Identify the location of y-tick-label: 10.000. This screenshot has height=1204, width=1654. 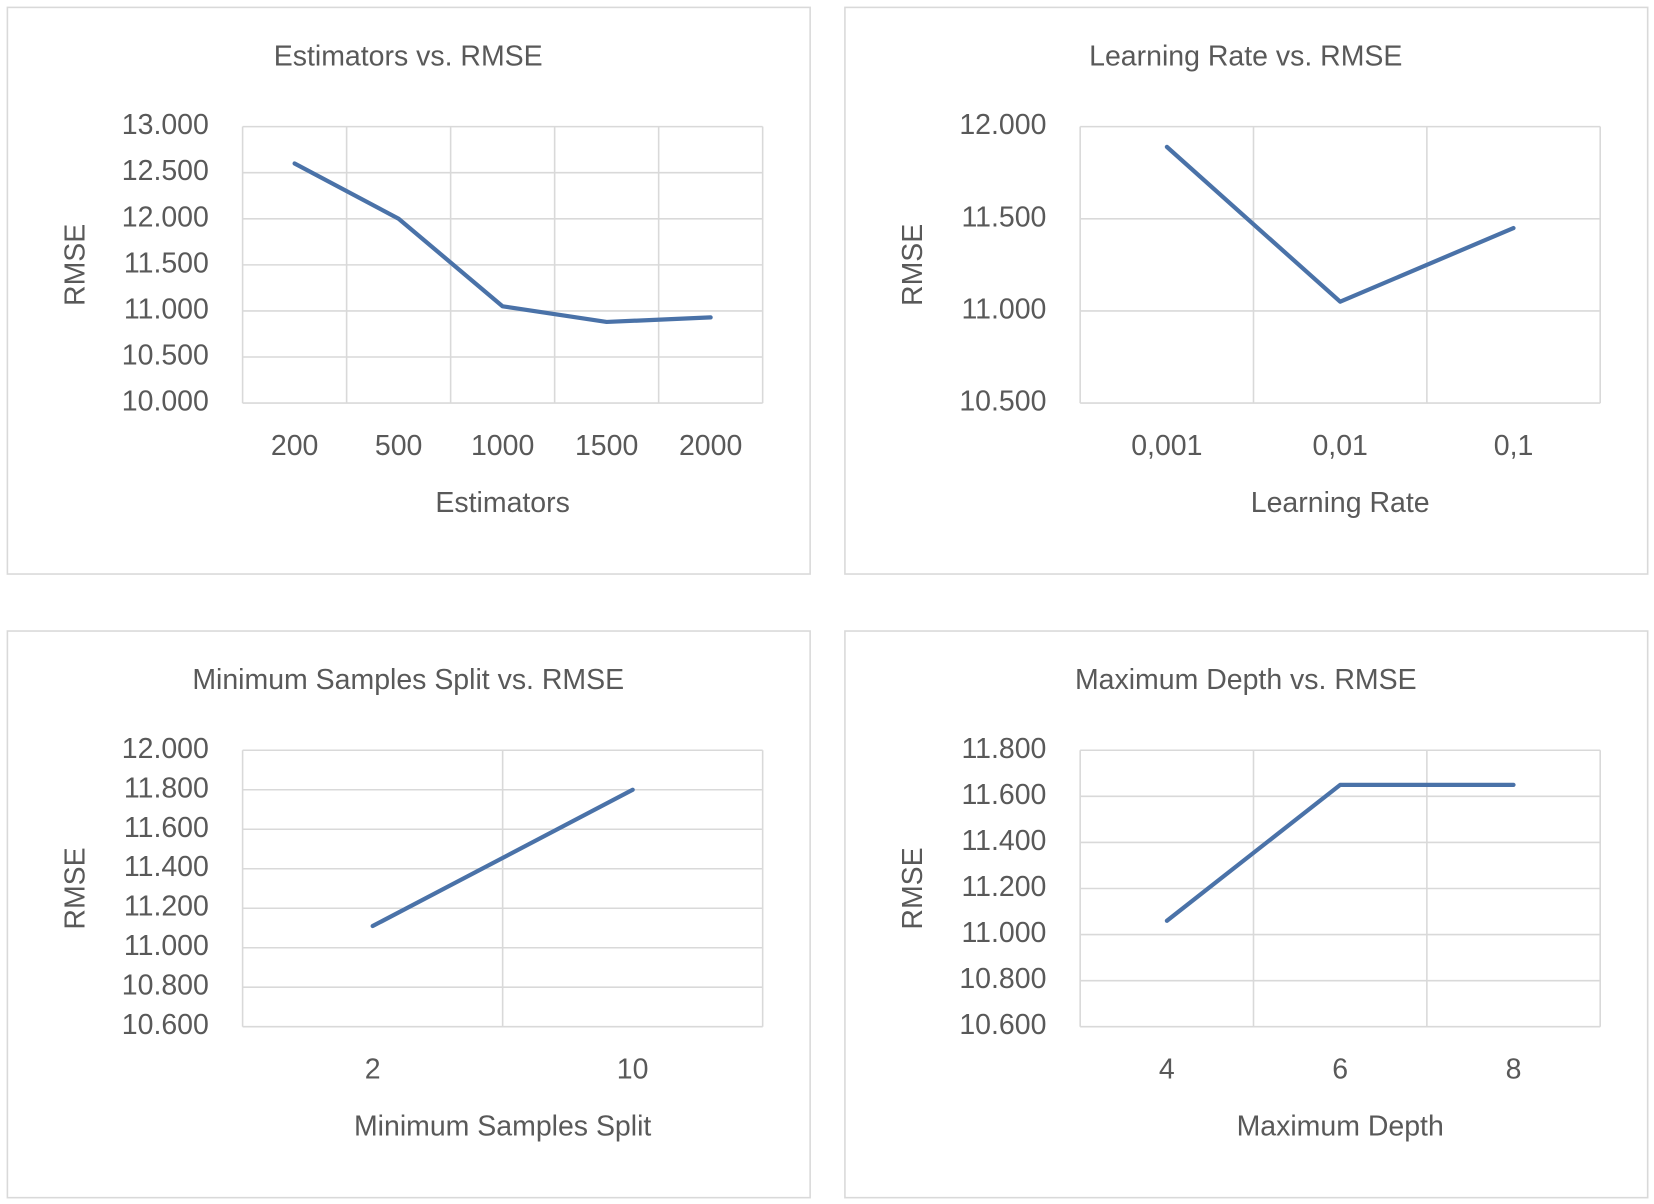
(165, 402).